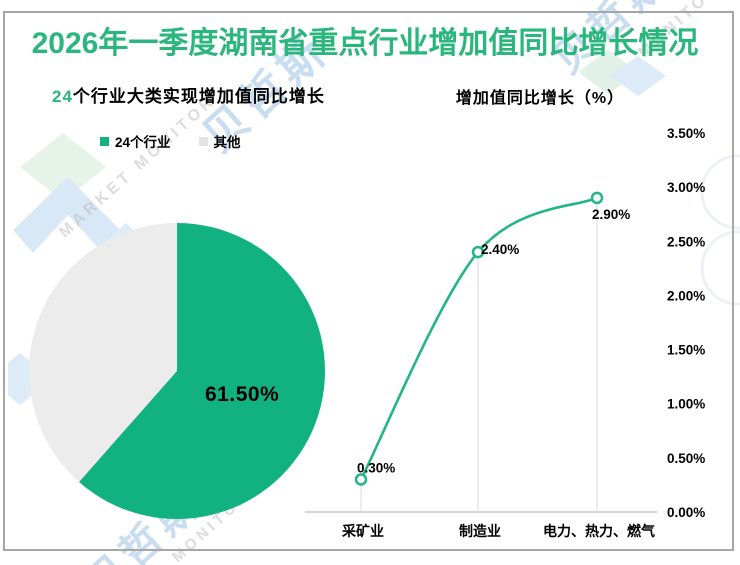  Describe the element at coordinates (203, 141) in the screenshot. I see `legend-swatch-gray` at that location.